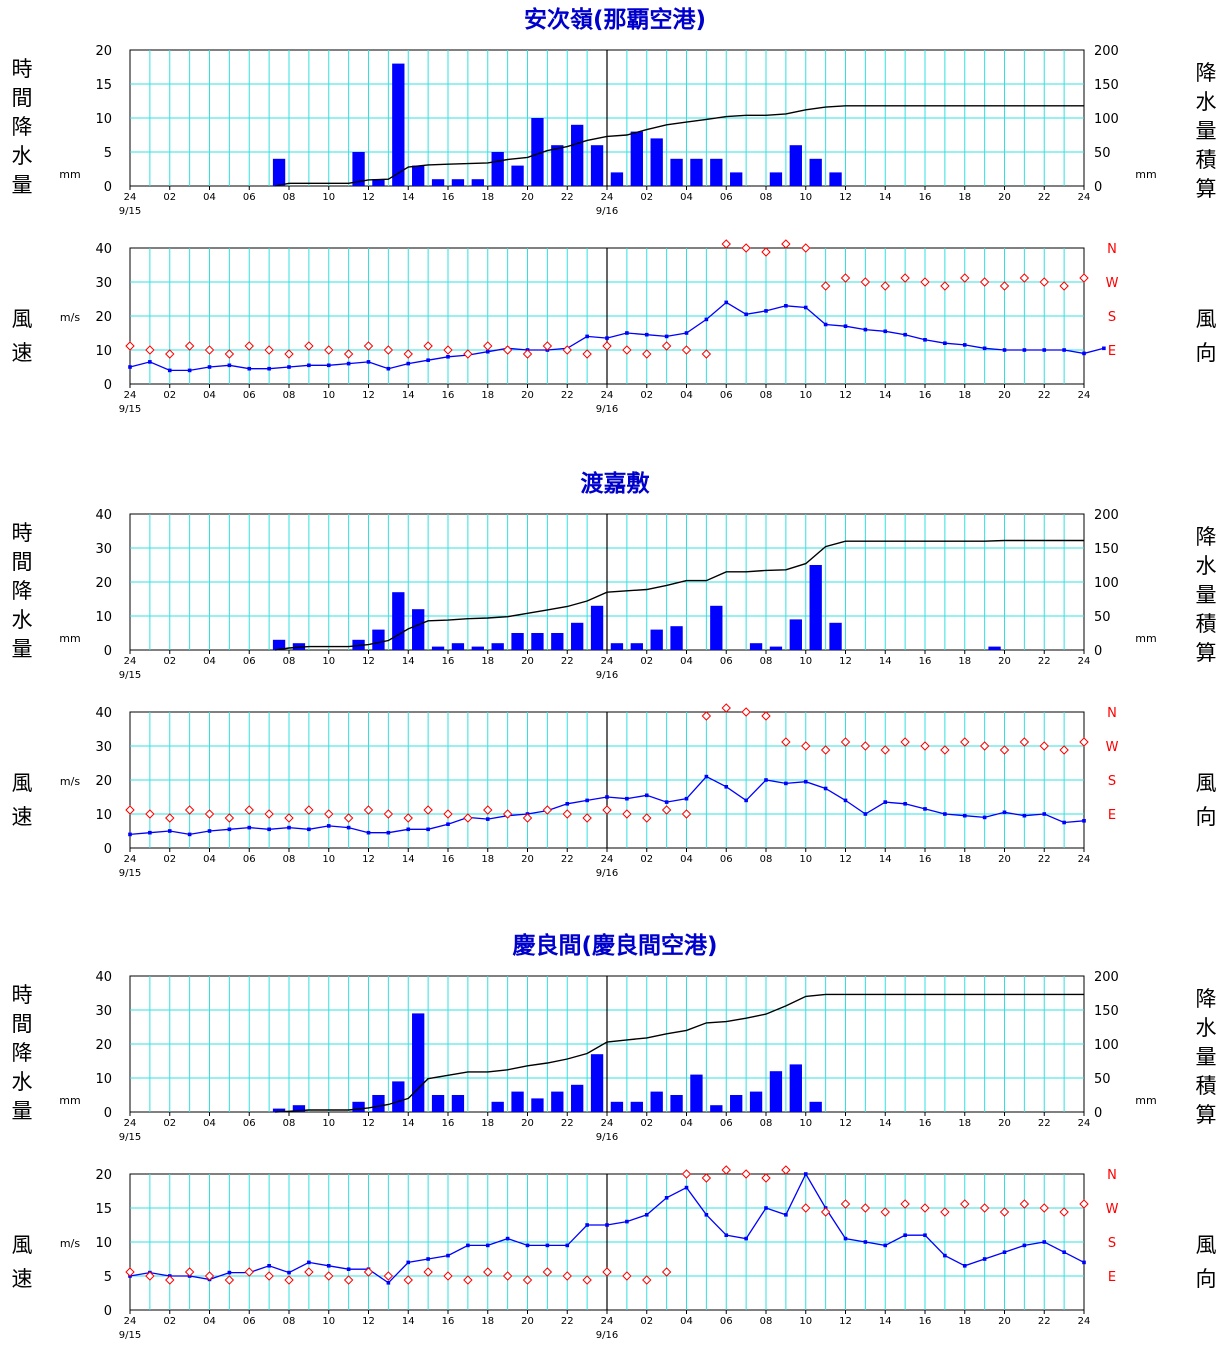 Image resolution: width=1230 pixels, height=1351 pixels. Describe the element at coordinates (646, 1123) in the screenshot. I see `rain-x-tick-label: 02` at that location.